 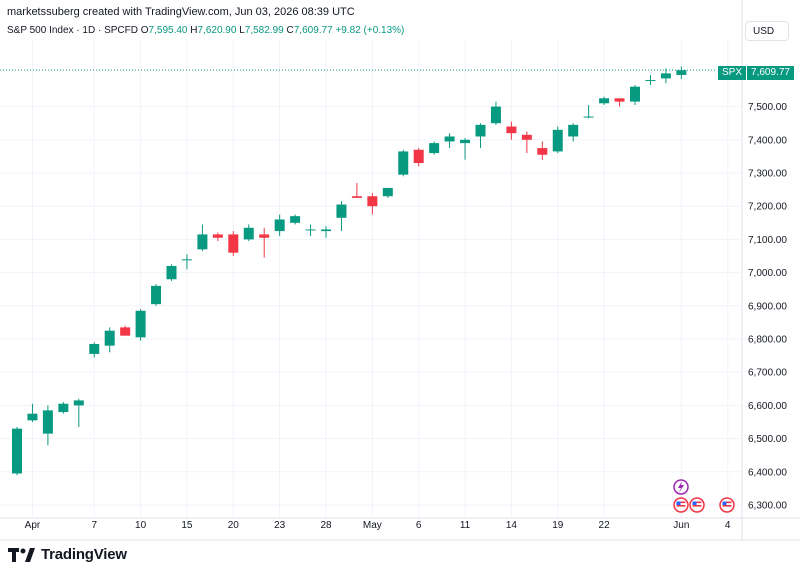 I want to click on lightning-icon, so click(x=681, y=487).